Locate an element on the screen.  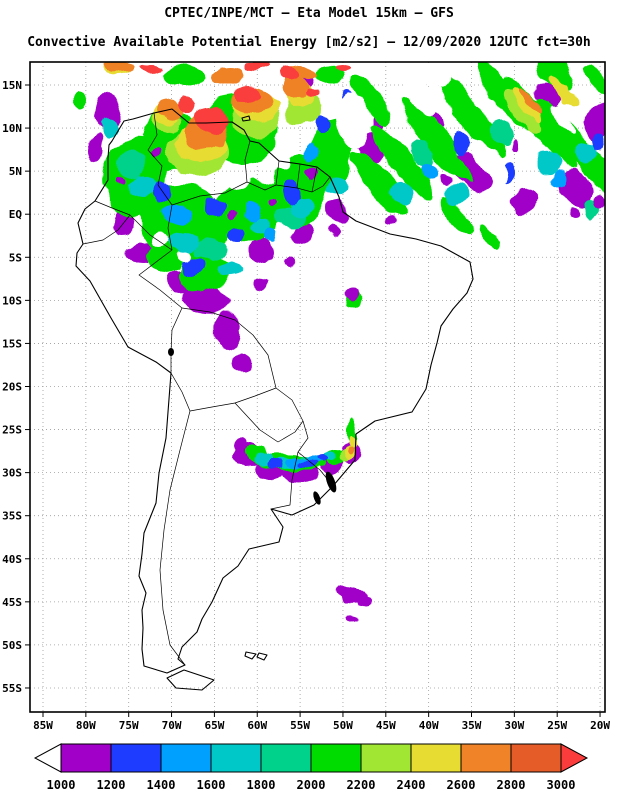
colorbar-label: 1800 is located at coordinates (261, 785).